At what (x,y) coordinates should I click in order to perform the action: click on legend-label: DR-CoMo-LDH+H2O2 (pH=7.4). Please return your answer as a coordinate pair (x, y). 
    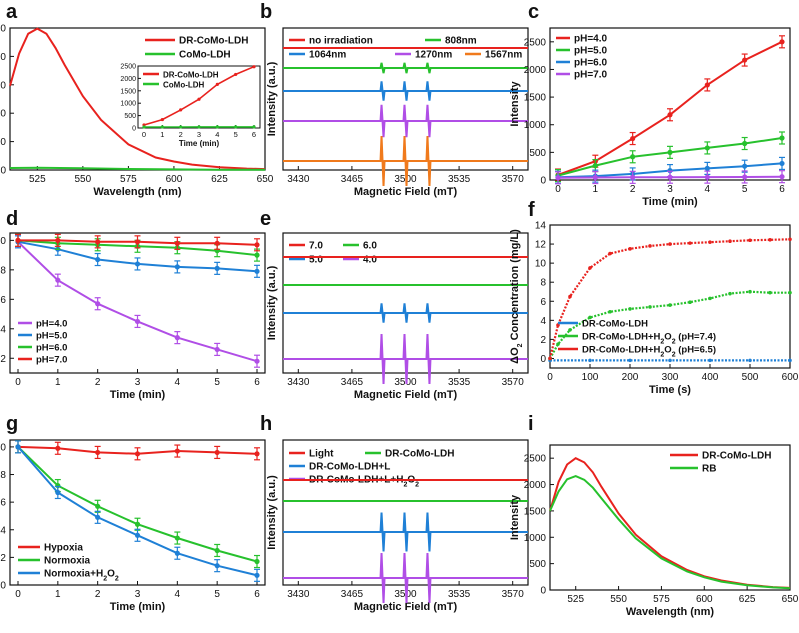
    Looking at the image, I should click on (649, 339).